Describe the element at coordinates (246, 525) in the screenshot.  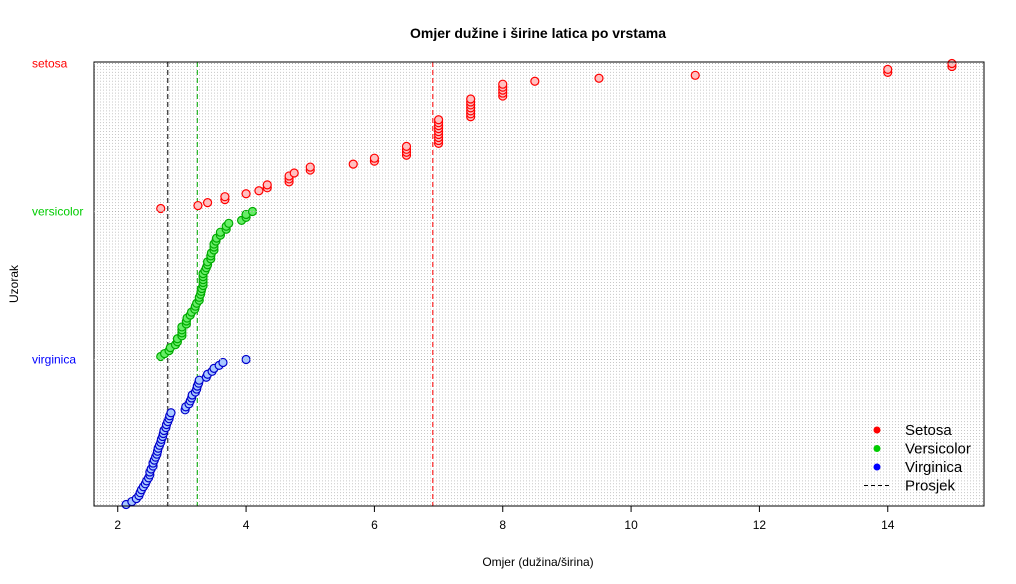
I see `x-tick-label: 4` at that location.